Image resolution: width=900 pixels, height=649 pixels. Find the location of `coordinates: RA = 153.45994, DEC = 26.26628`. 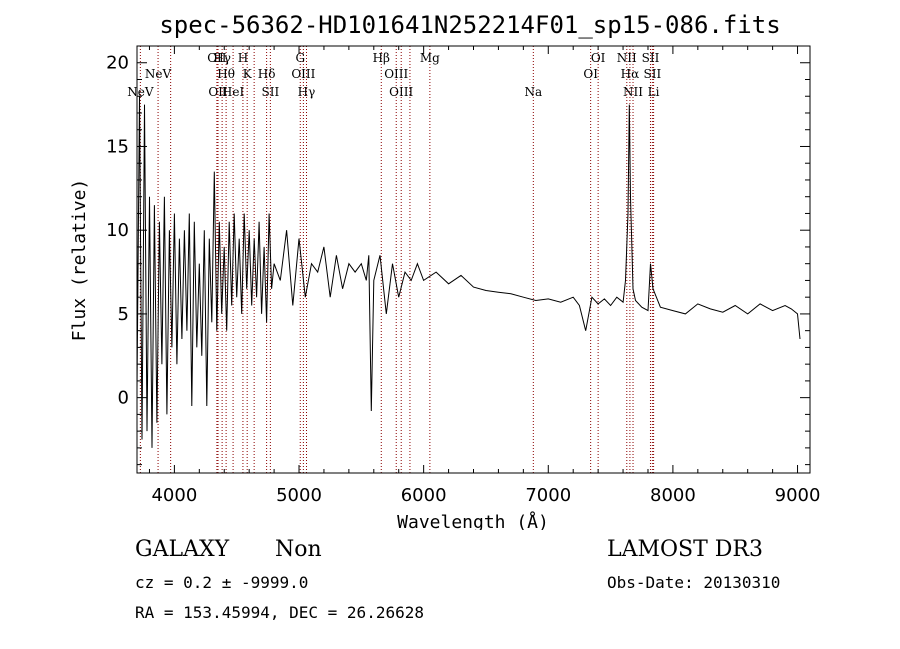

coordinates: RA = 153.45994, DEC = 26.26628 is located at coordinates (279, 612).